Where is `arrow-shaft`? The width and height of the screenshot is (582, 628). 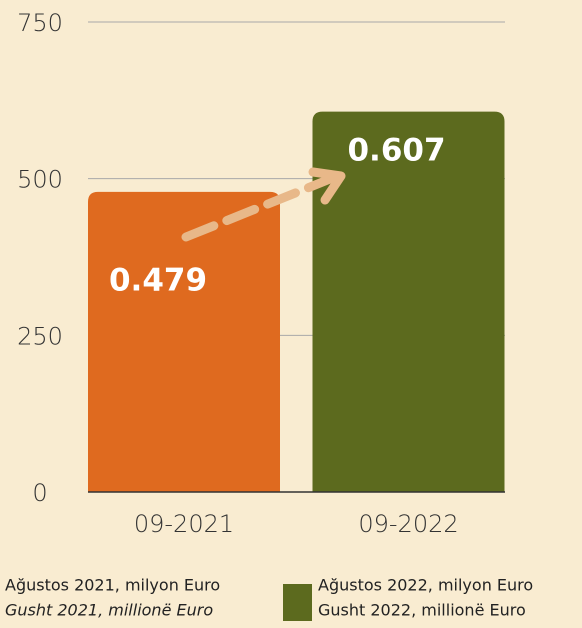 arrow-shaft is located at coordinates (258, 208).